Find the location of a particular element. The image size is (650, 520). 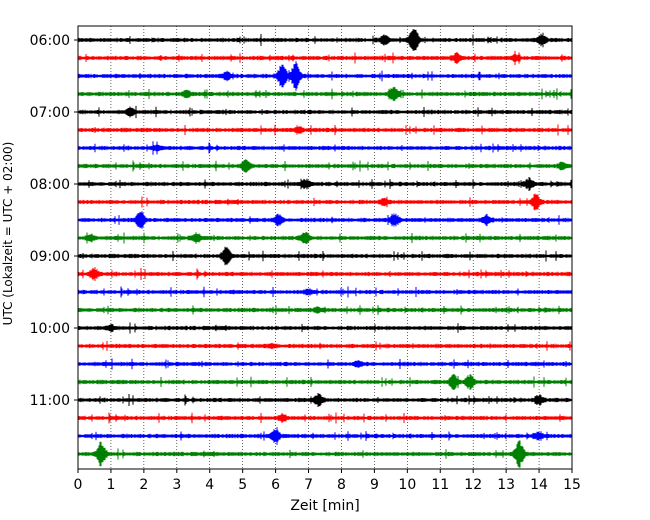

y-tick-label: 10:00 is located at coordinates (50, 329).